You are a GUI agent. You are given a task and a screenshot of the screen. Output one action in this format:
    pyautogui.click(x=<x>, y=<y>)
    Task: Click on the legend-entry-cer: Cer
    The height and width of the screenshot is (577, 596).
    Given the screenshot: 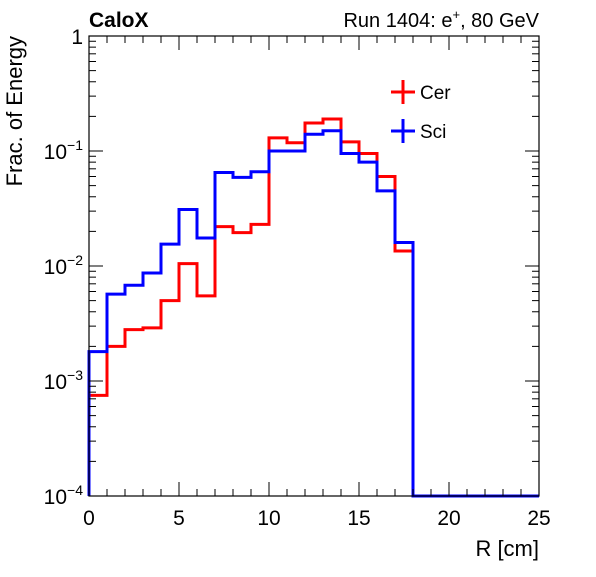 What is the action you would take?
    pyautogui.click(x=421, y=92)
    